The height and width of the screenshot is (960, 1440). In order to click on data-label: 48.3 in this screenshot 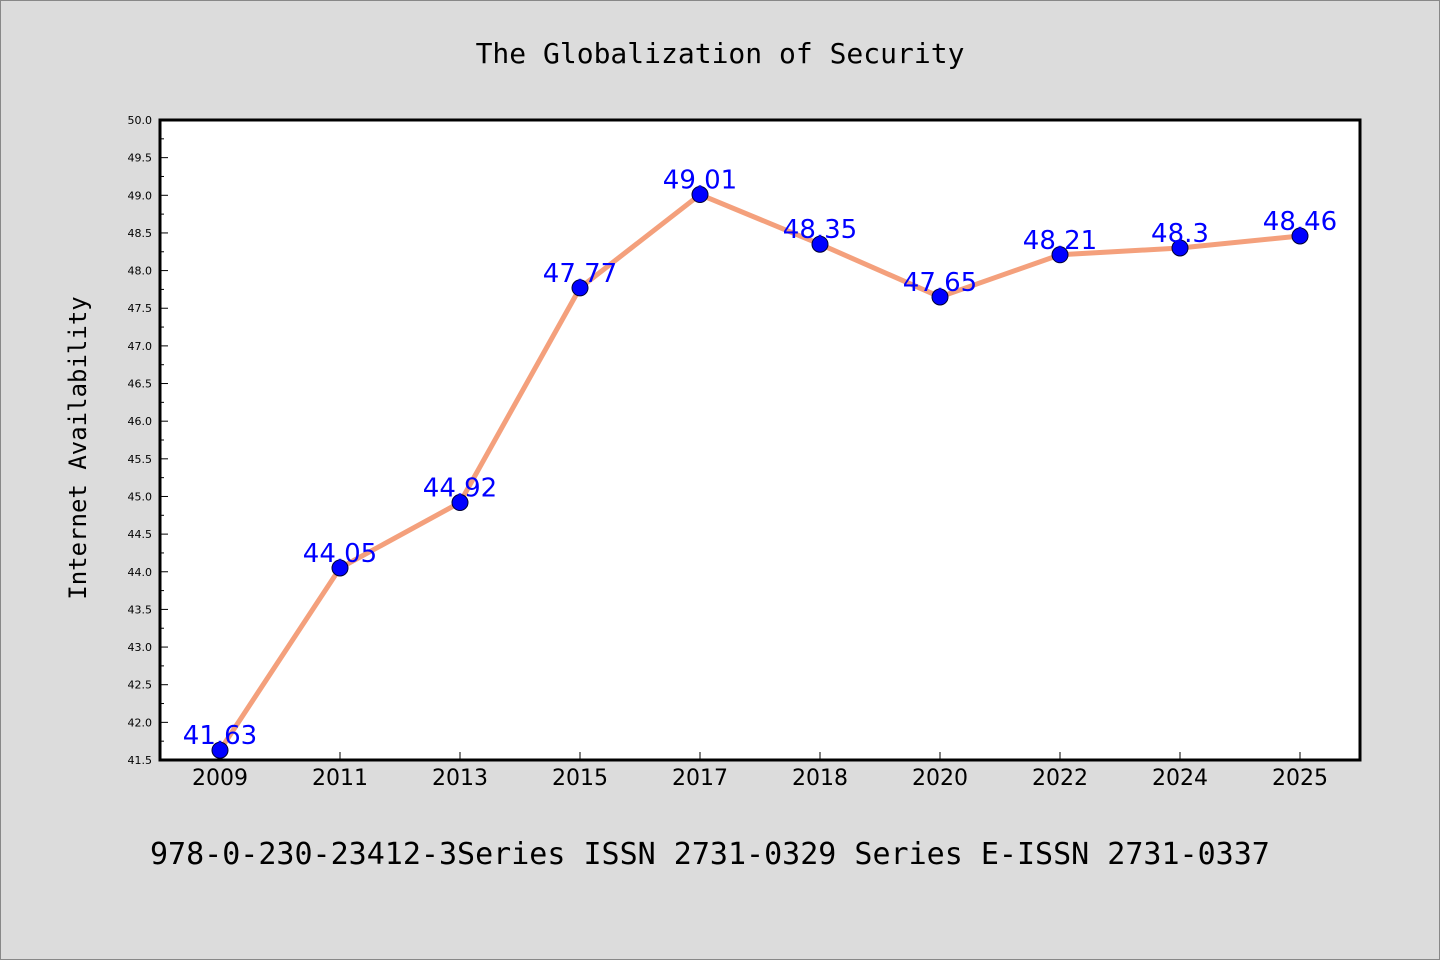, I will do `click(1180, 234)`.